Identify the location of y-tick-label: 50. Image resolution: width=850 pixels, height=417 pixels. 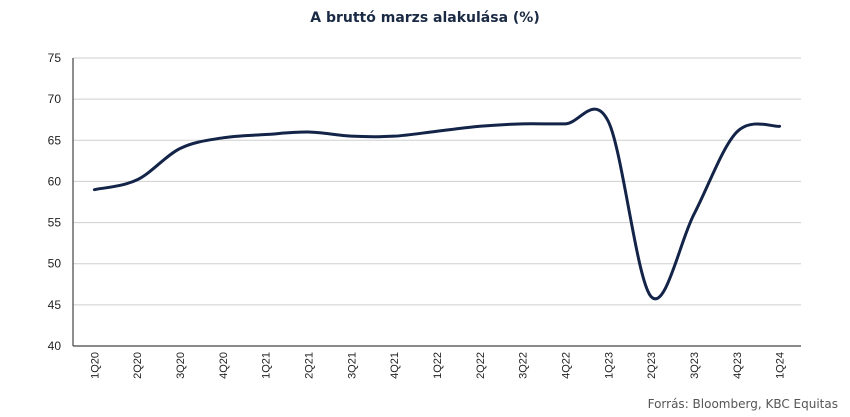
(55, 264).